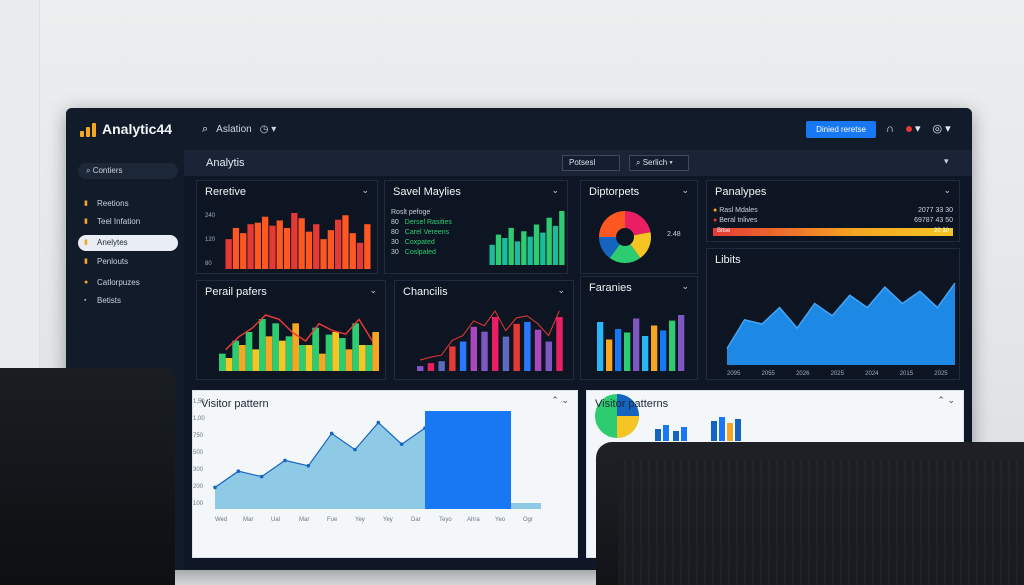 The image size is (1024, 585). Describe the element at coordinates (128, 204) in the screenshot. I see `sidebar-item-reetions: ▮ Reetions` at that location.